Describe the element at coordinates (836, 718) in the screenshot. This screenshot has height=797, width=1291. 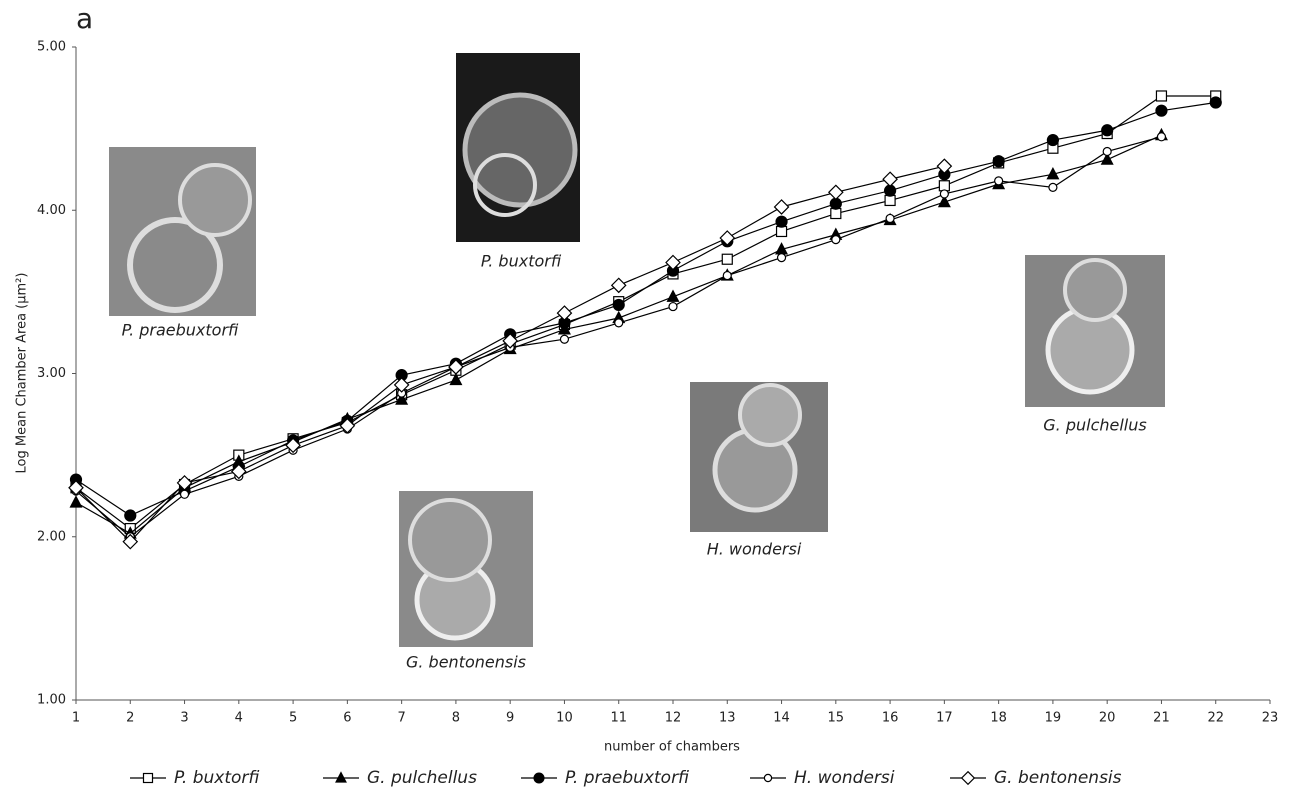
I see `x-tick-label: 15` at that location.